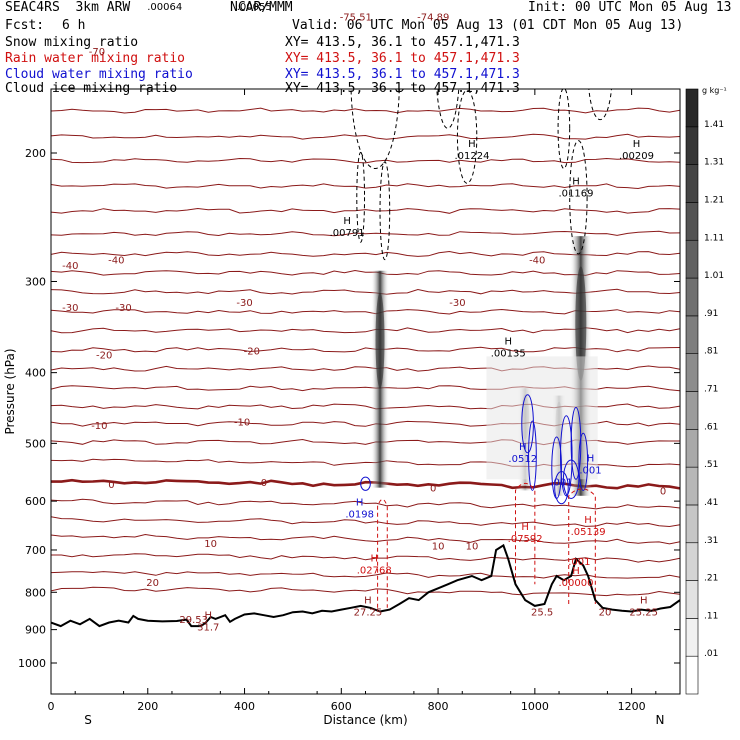  I want to click on init-time: Init: 00 UTC Mon 05 Aug 13, so click(630, 7).